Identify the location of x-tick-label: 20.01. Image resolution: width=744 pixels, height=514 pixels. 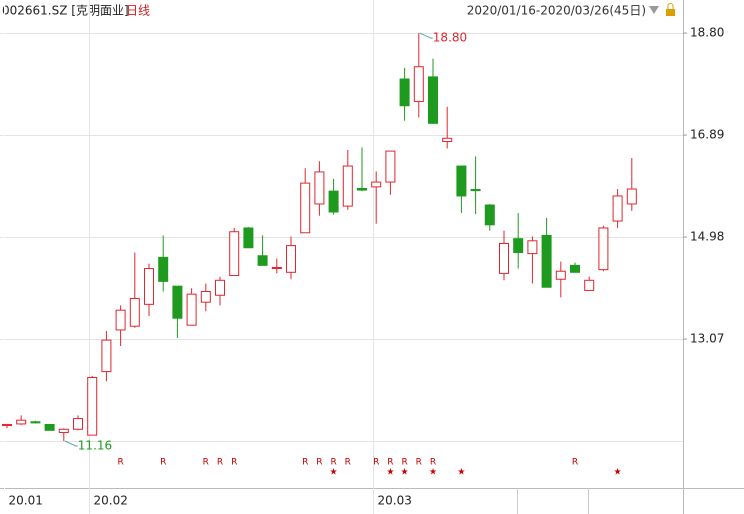
(26, 501).